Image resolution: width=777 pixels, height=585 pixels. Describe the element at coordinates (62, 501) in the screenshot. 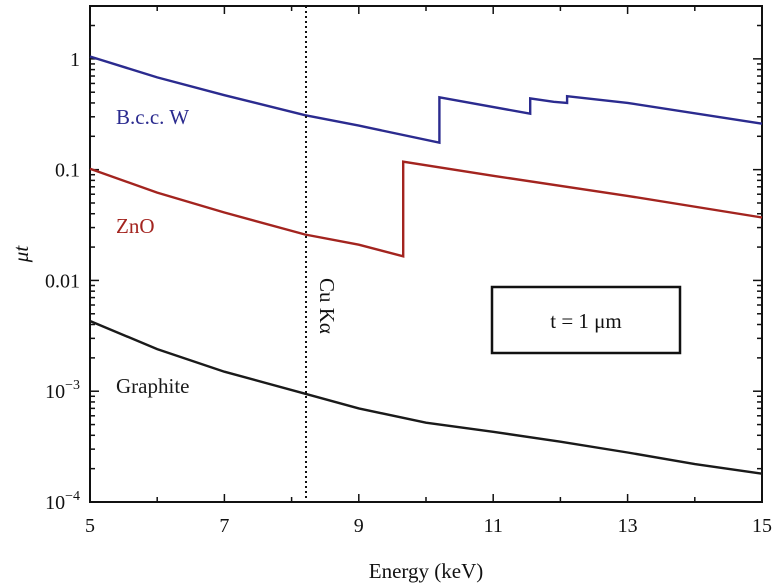

I see `y-tick-label: 10⁻⁴` at that location.